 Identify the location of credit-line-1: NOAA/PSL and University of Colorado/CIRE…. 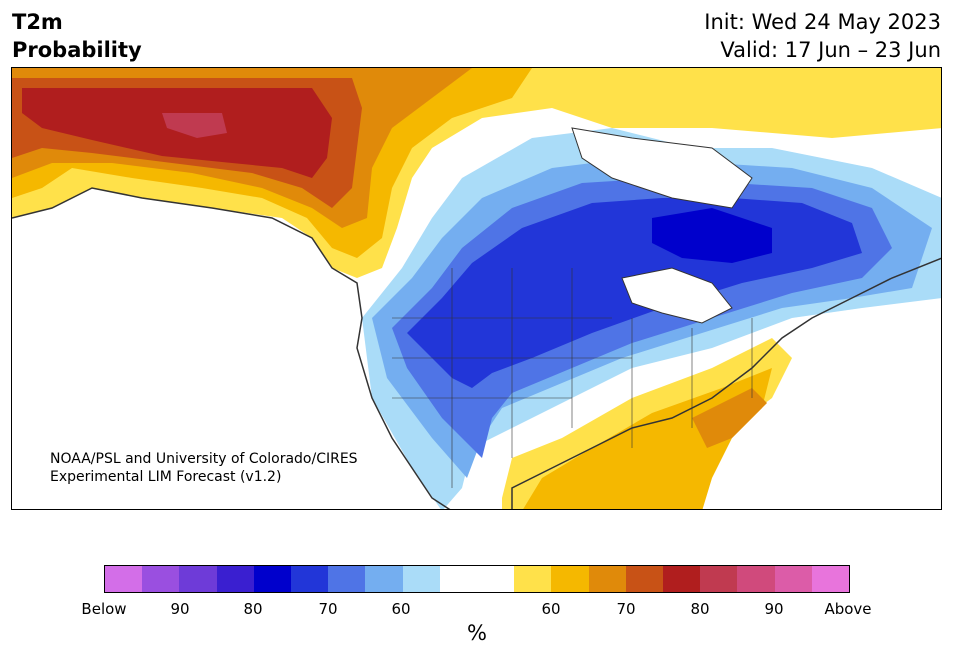
(204, 459).